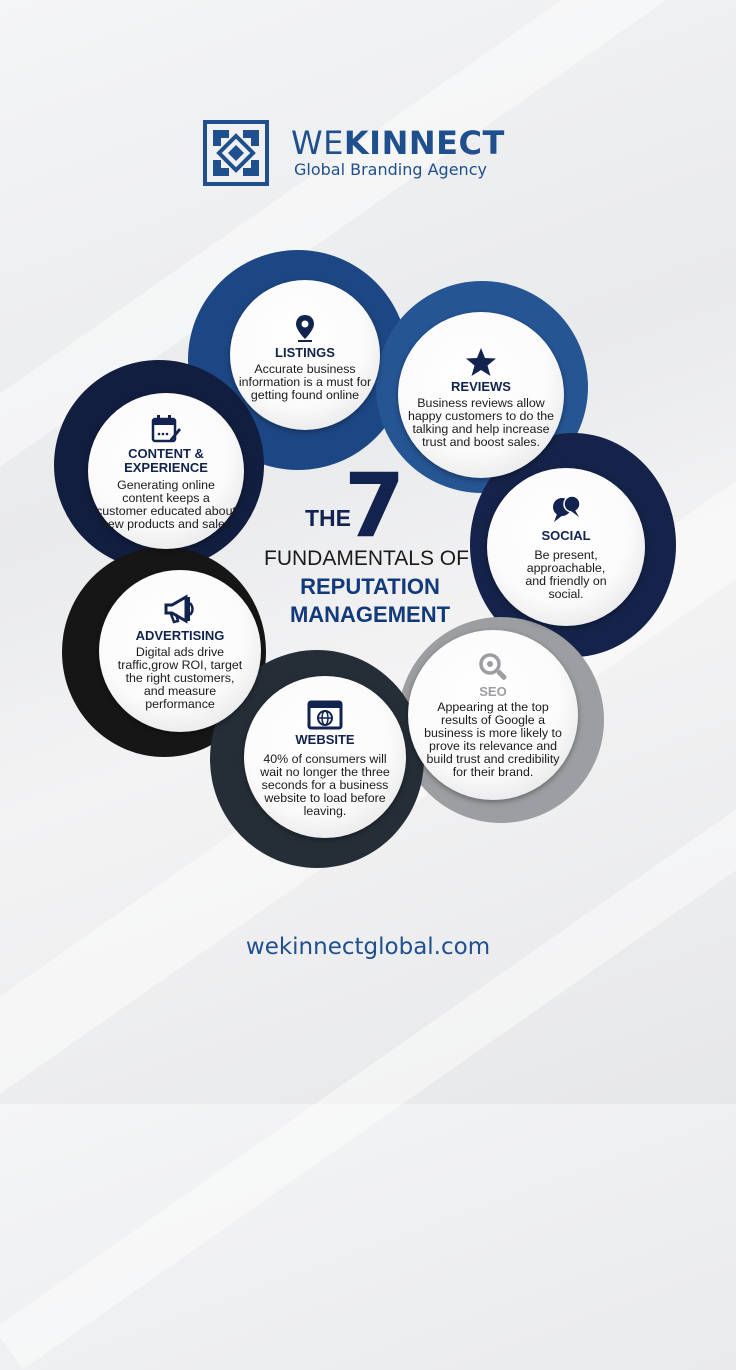  Describe the element at coordinates (317, 143) in the screenshot. I see `brand-name-light: WE` at that location.